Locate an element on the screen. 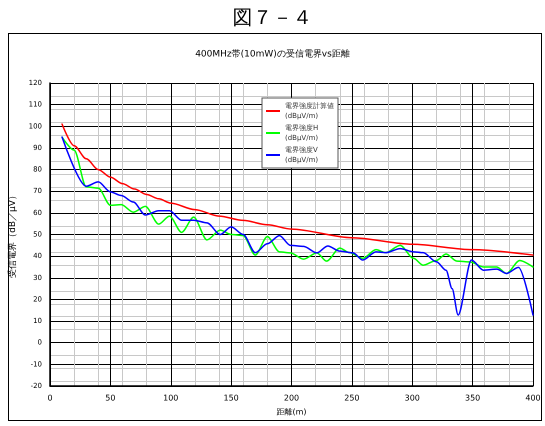 The image size is (545, 426). x-tick-label: 250 is located at coordinates (352, 398).